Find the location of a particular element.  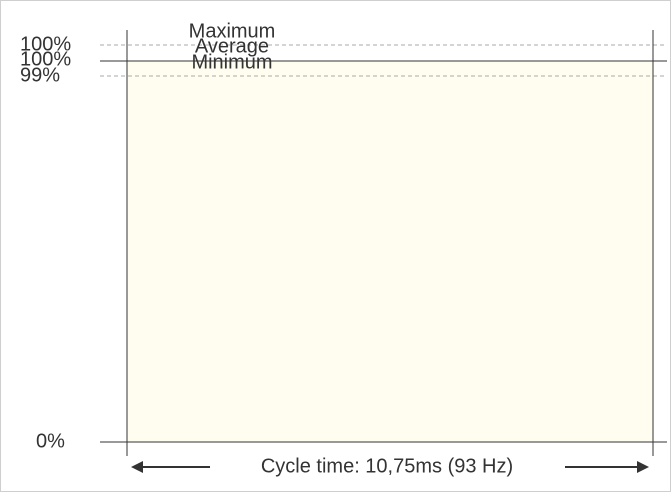

axis-min-label: 0% is located at coordinates (50, 441).